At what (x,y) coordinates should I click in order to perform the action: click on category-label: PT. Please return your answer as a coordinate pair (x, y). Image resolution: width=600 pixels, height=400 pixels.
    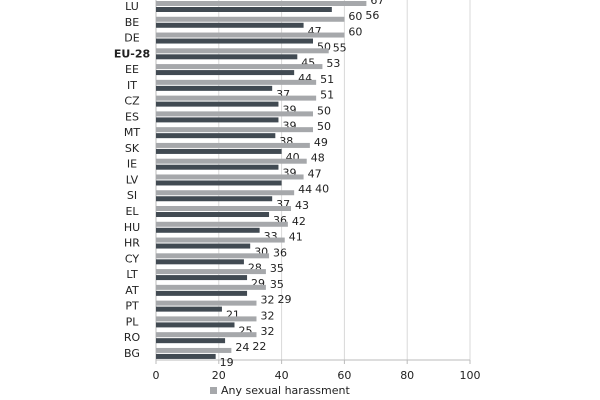
    Looking at the image, I should click on (132, 306).